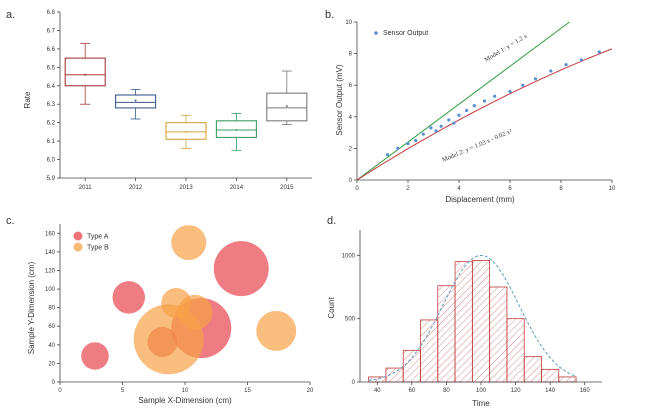  I want to click on panel-a-ytick-label: 6.6, so click(51, 50).